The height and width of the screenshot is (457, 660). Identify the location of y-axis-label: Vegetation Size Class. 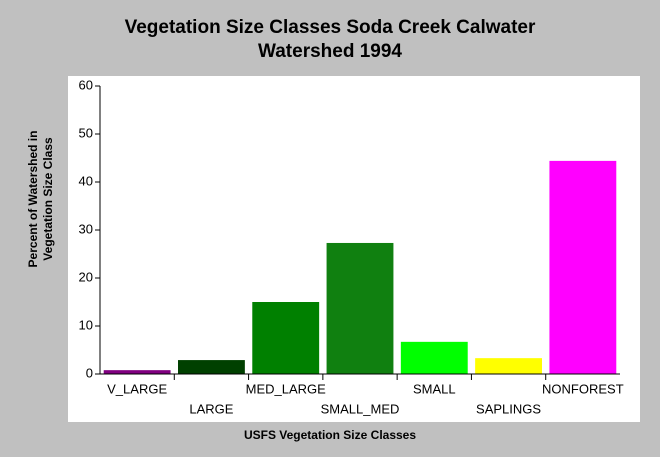
(48, 199).